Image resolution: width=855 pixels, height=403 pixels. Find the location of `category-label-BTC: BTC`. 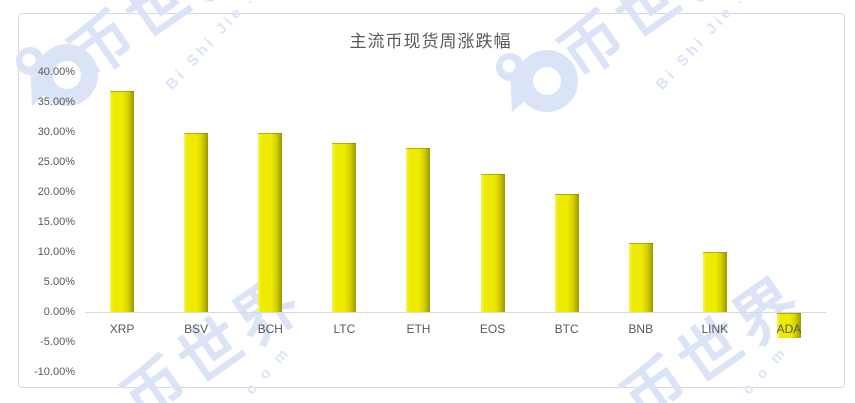

category-label-BTC: BTC is located at coordinates (566, 329).